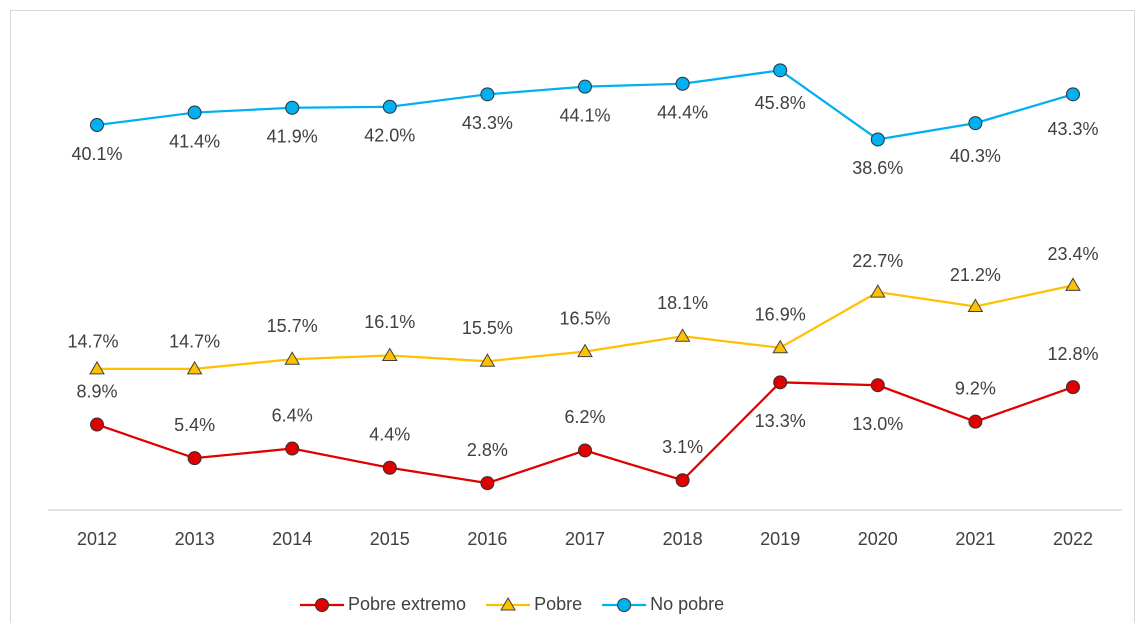  What do you see at coordinates (584, 318) in the screenshot?
I see `data-label: 16.5%` at bounding box center [584, 318].